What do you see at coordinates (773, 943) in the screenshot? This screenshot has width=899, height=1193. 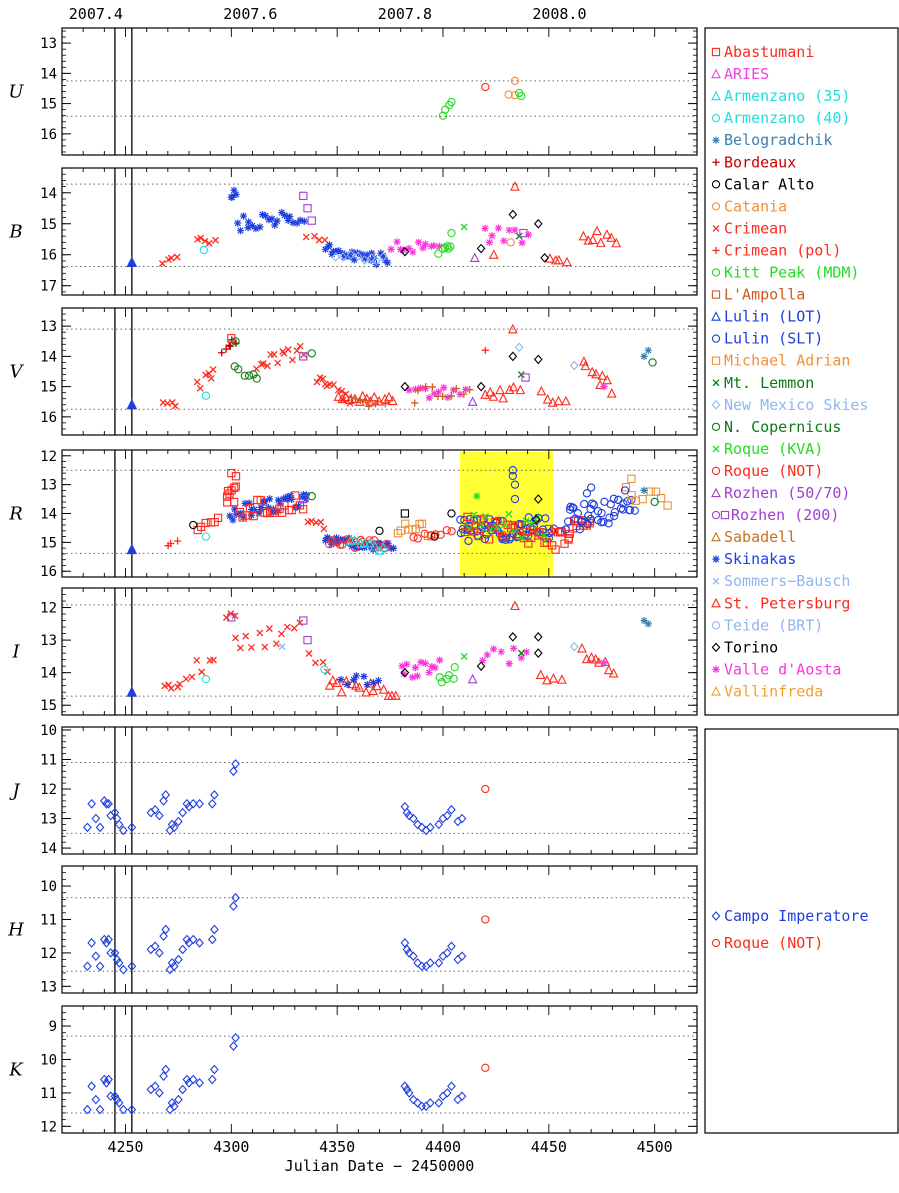 I see `legend-label: Roque (NOT)` at bounding box center [773, 943].